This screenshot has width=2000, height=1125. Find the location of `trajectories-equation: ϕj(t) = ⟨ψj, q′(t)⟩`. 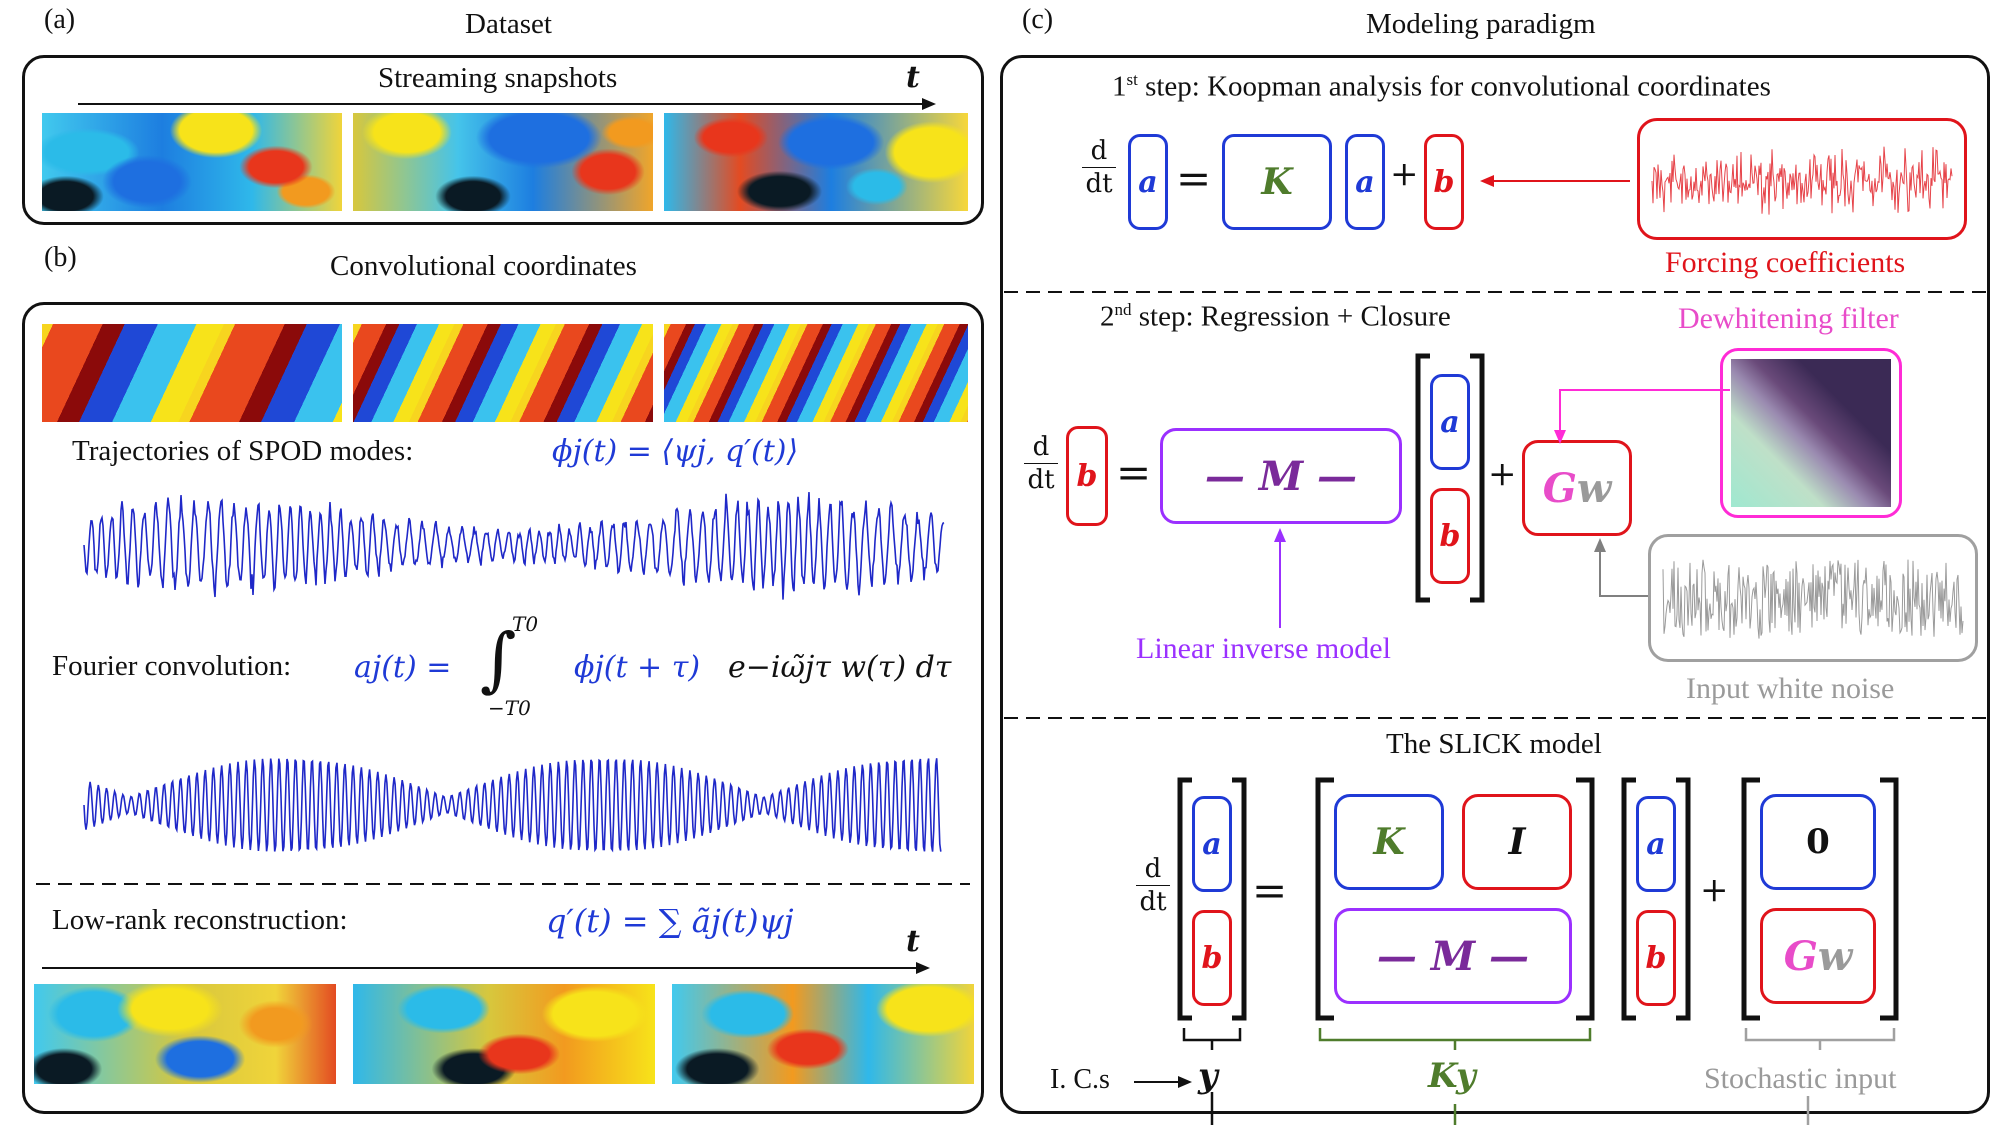

trajectories-equation: ϕj(t) = ⟨ψj, q′(t)⟩ is located at coordinates (675, 451).